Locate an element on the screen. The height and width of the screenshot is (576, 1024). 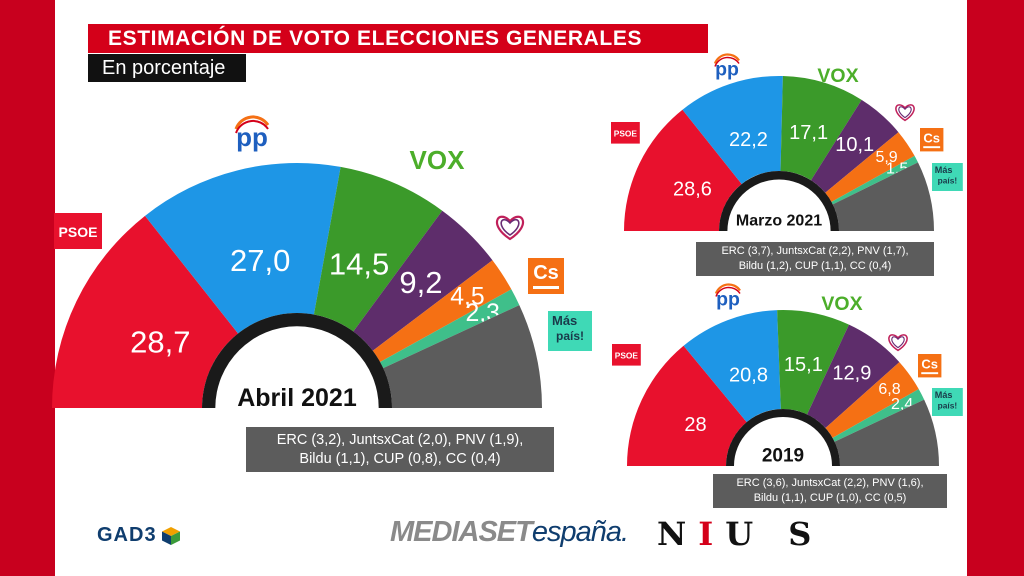
data-label-cs: 6,8 is located at coordinates (889, 389).